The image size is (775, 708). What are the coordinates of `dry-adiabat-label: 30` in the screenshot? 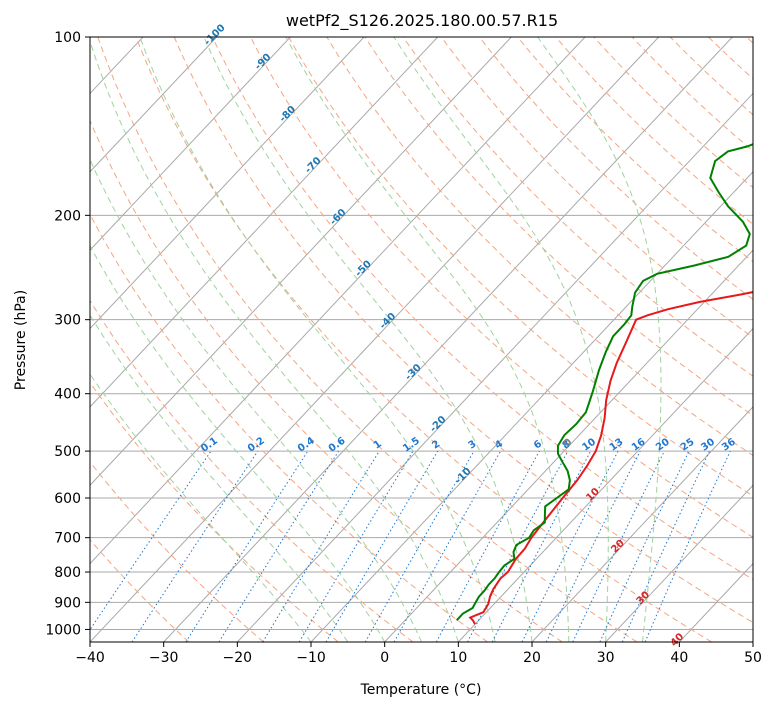 It's located at (644, 598).